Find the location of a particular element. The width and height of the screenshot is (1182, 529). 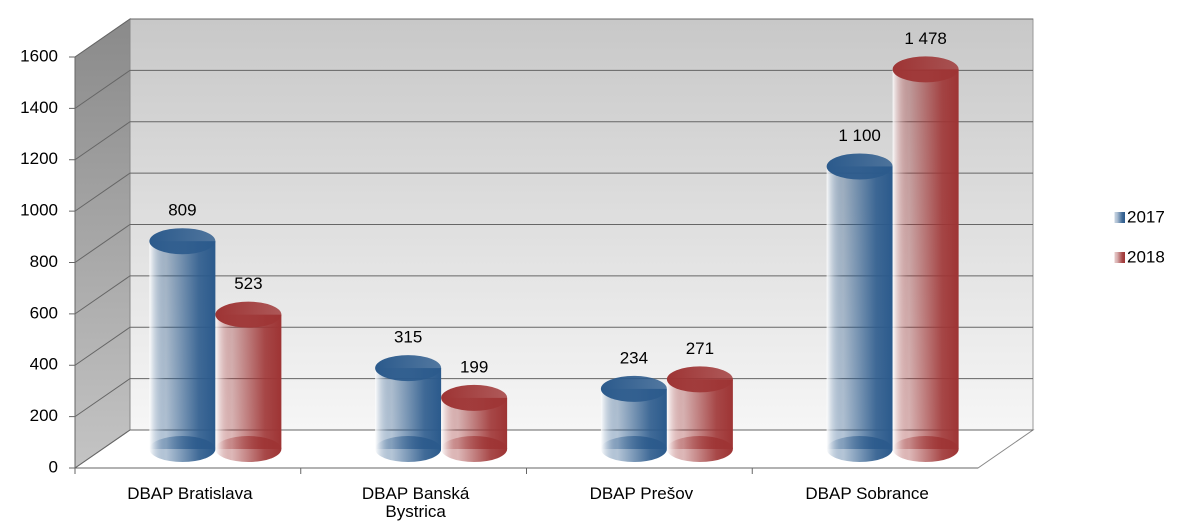

y-tick-label: 1200 is located at coordinates (39, 158).